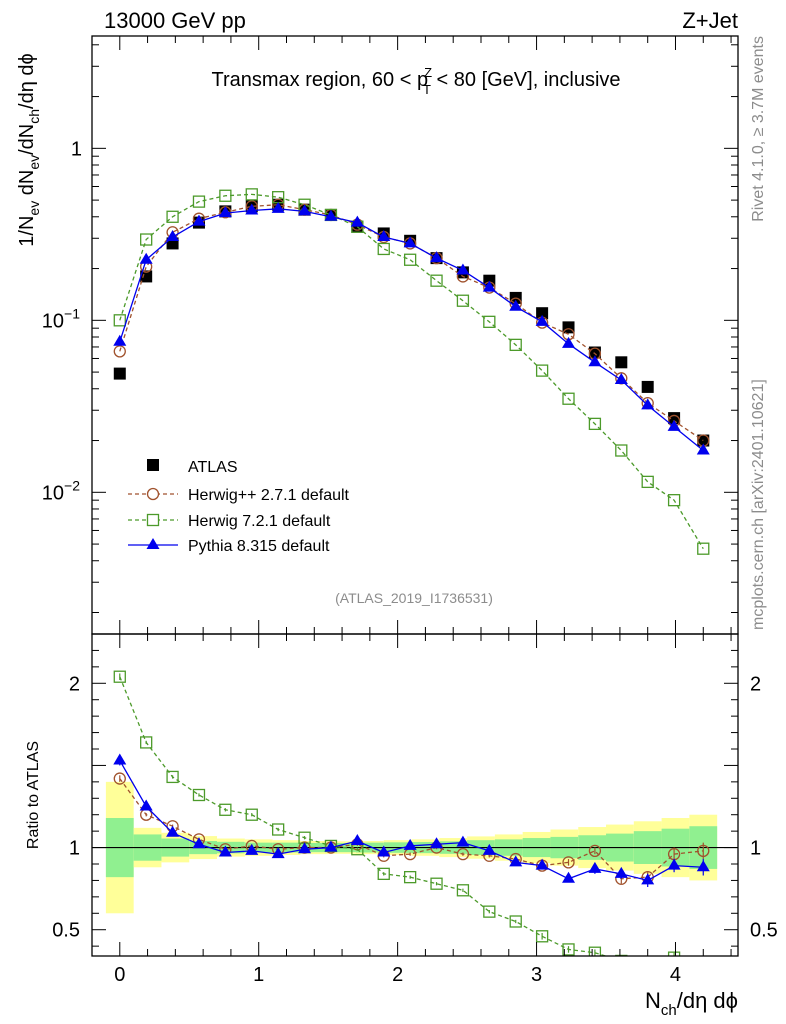 Image resolution: width=786 pixels, height=1024 pixels. What do you see at coordinates (758, 129) in the screenshot?
I see `rivet-version-label: Rivet 4.1.0, ≥ 3.7M events` at bounding box center [758, 129].